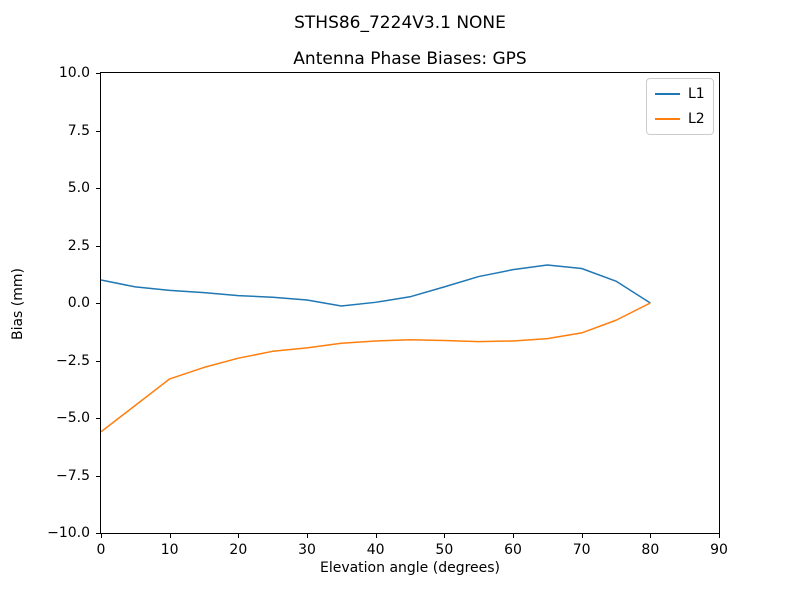 This screenshot has width=800, height=600. What do you see at coordinates (650, 550) in the screenshot?
I see `x-tick-label: 80` at bounding box center [650, 550].